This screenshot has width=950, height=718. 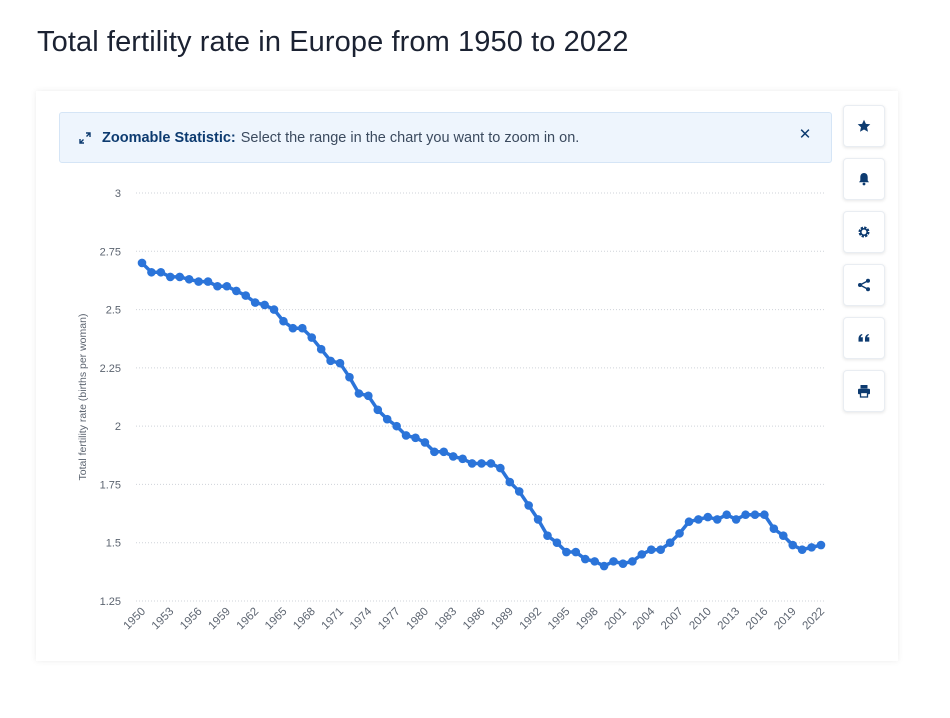 I want to click on cite-button, so click(x=864, y=338).